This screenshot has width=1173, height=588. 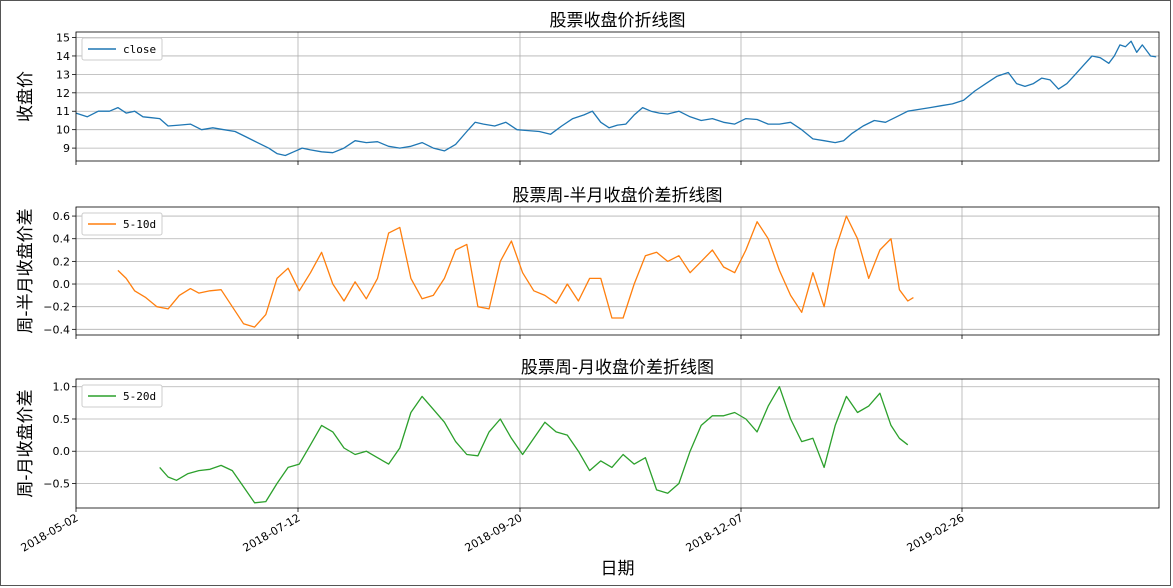 What do you see at coordinates (515, 271) in the screenshot?
I see `series-line-5-10d` at bounding box center [515, 271].